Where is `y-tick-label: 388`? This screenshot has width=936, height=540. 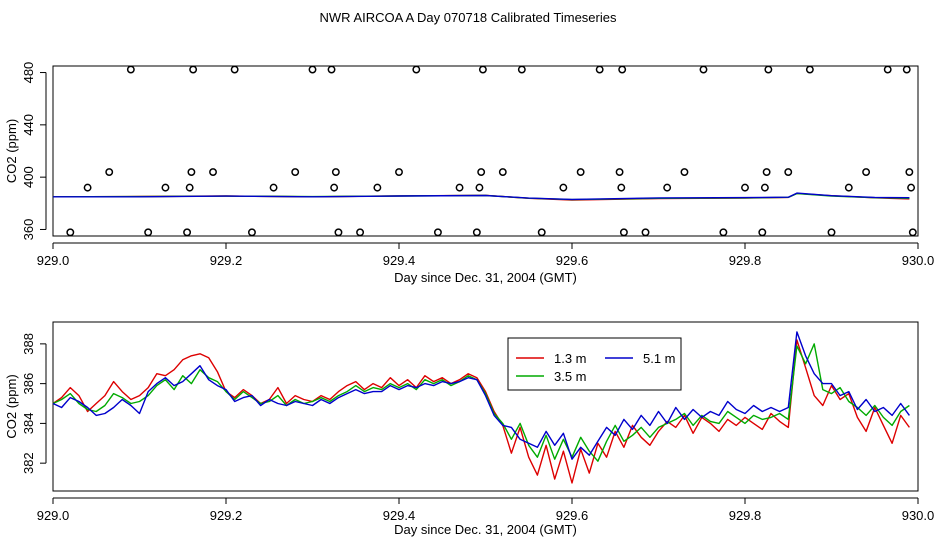
y-tick-label: 388 is located at coordinates (28, 344).